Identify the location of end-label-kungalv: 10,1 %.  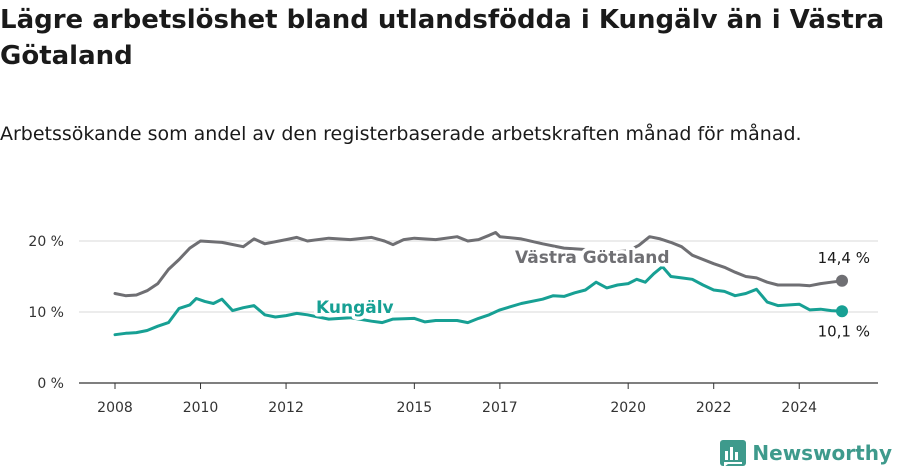
(844, 331).